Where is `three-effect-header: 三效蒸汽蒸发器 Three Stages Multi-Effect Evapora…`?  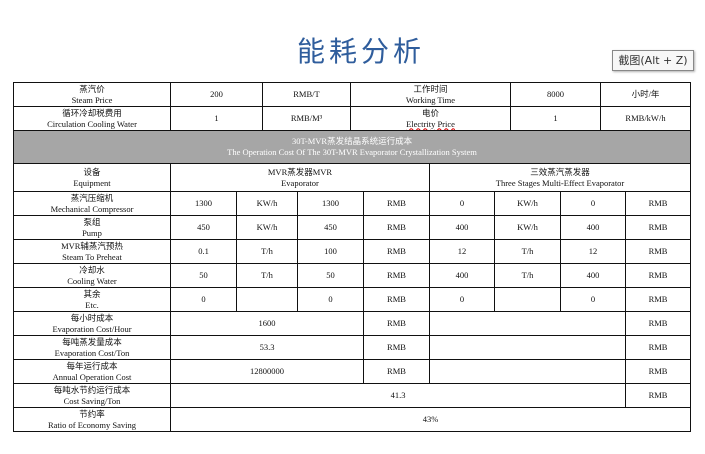 three-effect-header: 三效蒸汽蒸发器 Three Stages Multi-Effect Evapora… is located at coordinates (560, 177).